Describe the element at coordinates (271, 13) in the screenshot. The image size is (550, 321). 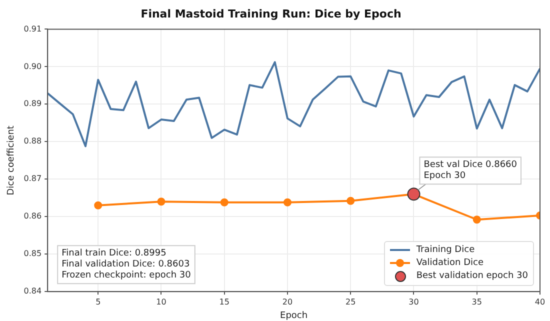
I see `chart-title: Final Mastoid Training Run: Dice by Epoch` at that location.